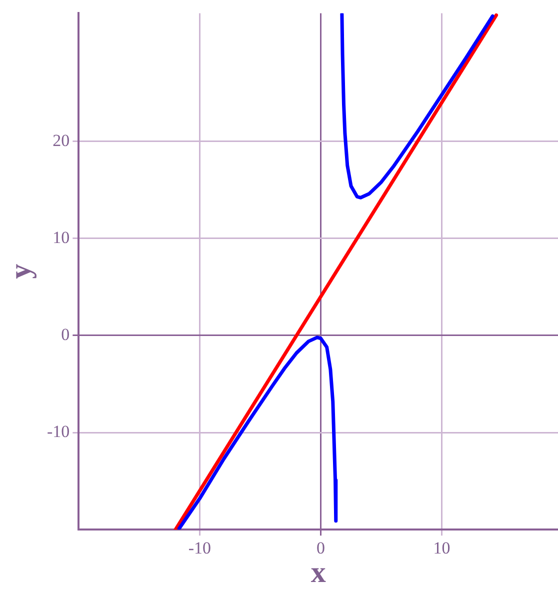 Image resolution: width=558 pixels, height=596 pixels. Describe the element at coordinates (320, 548) in the screenshot. I see `x-tick-label: 0` at that location.